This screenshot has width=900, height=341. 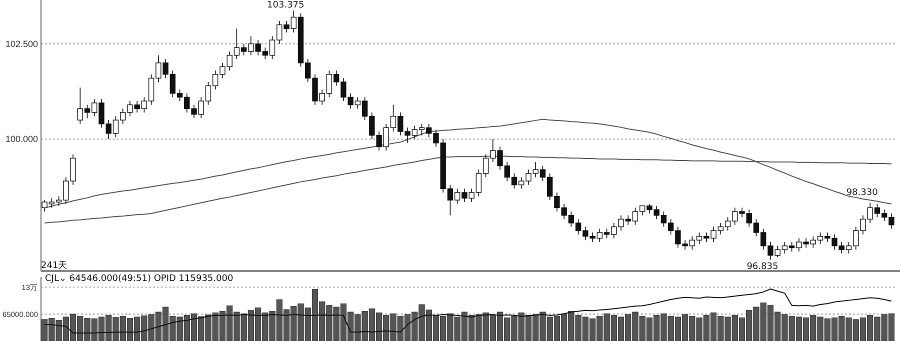 What do you see at coordinates (21, 139) in the screenshot?
I see `y-tick-label: 100.000` at bounding box center [21, 139].